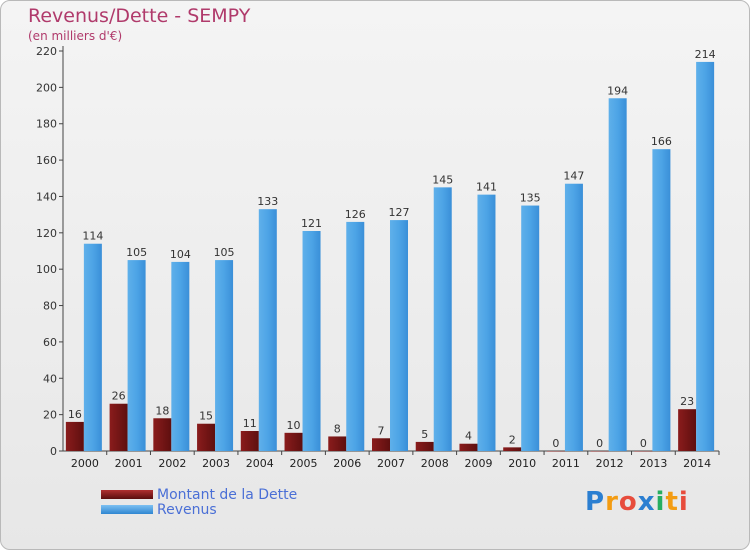 This screenshot has height=550, width=750. Describe the element at coordinates (617, 90) in the screenshot. I see `data-label-revenus: 194` at that location.